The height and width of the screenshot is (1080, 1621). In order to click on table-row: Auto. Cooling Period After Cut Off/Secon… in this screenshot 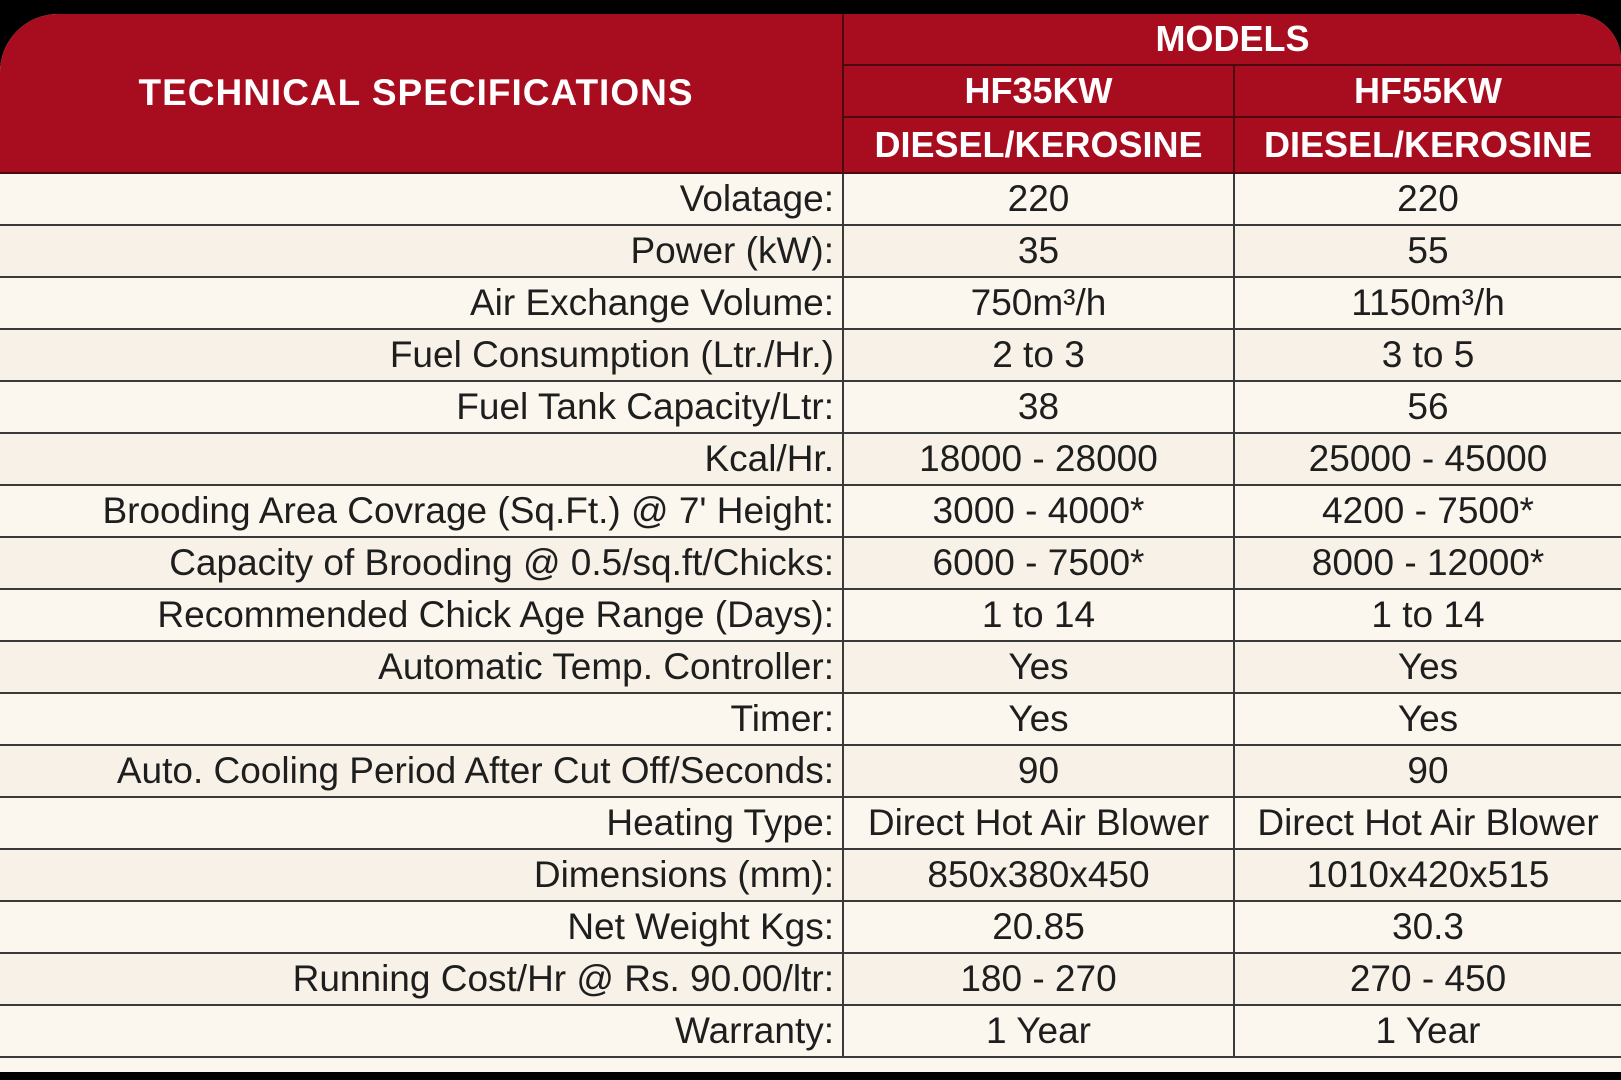, I will do `click(810, 771)`.